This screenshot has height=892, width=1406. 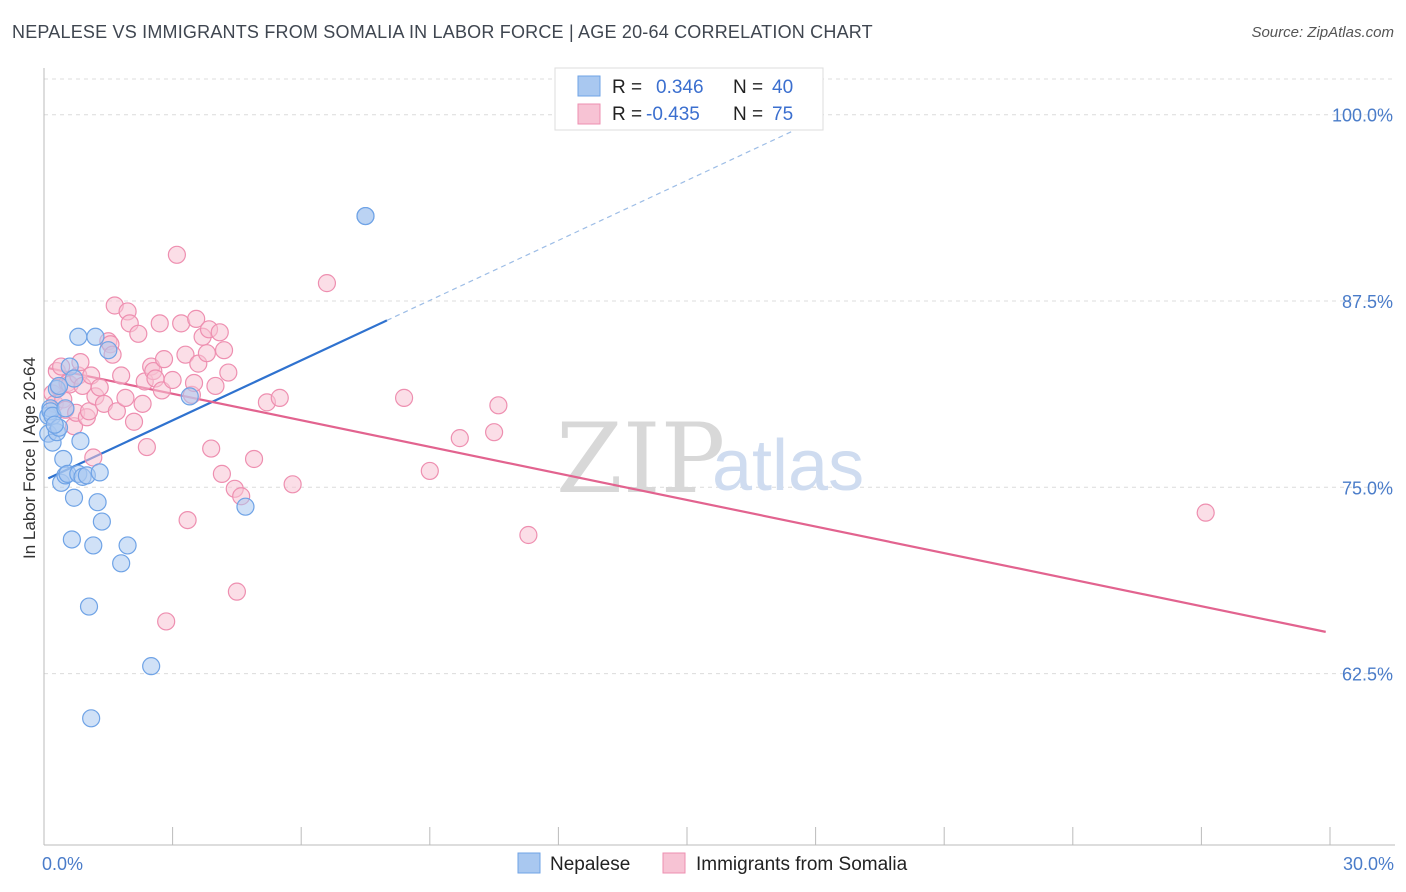 I want to click on stats-n-label-1: N =, so click(x=748, y=87).